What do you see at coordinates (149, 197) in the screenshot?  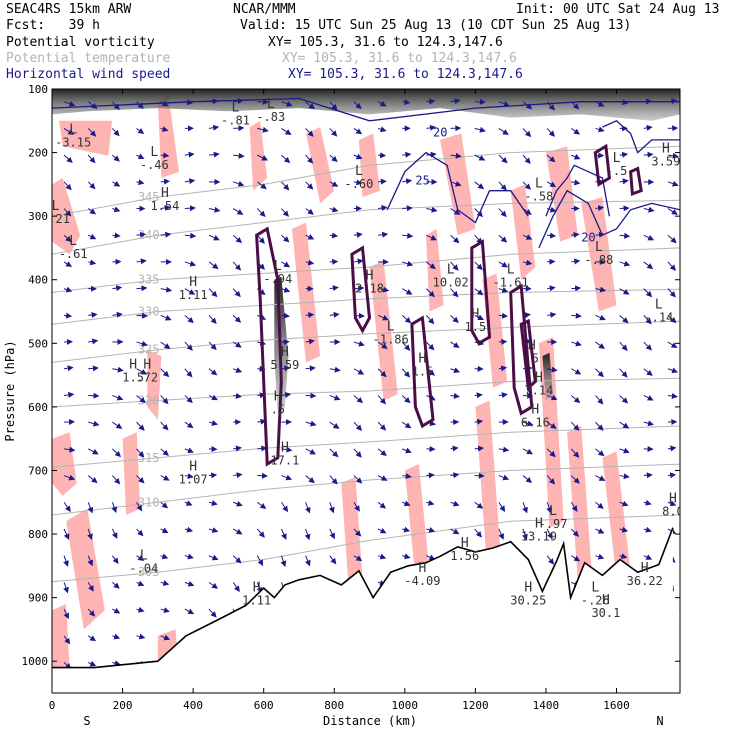 I see `theta-isentrope-label: 345` at bounding box center [149, 197].